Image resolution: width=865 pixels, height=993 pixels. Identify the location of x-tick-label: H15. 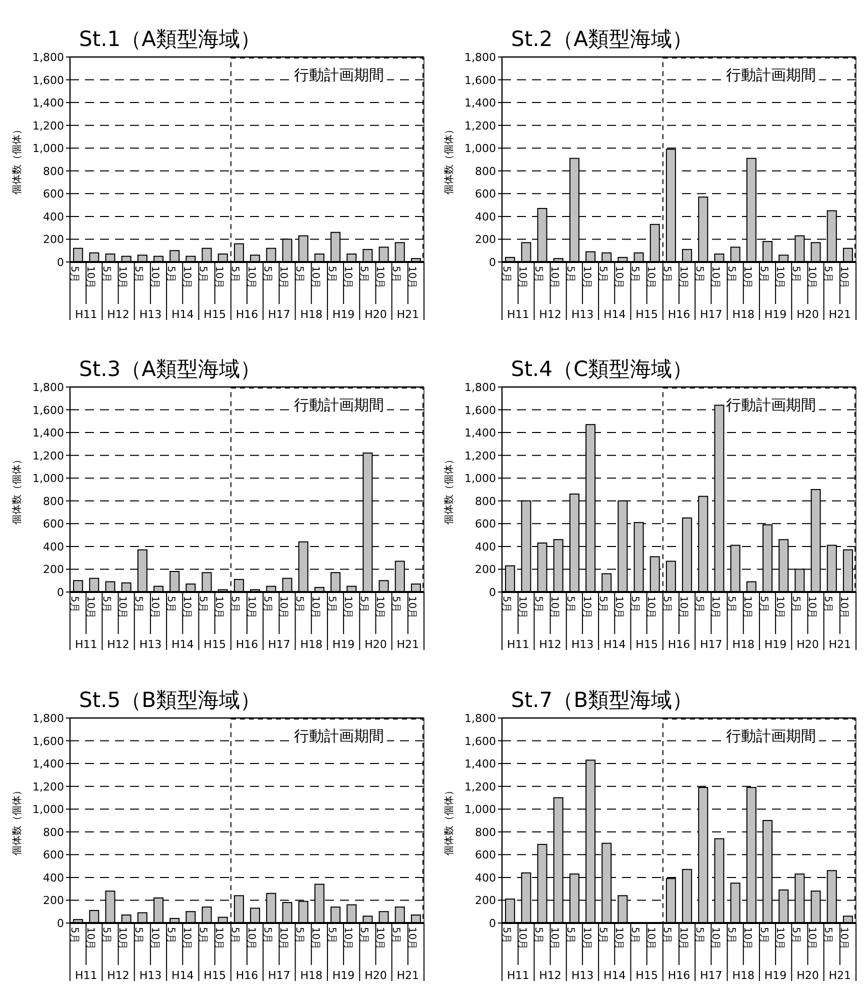
(215, 314).